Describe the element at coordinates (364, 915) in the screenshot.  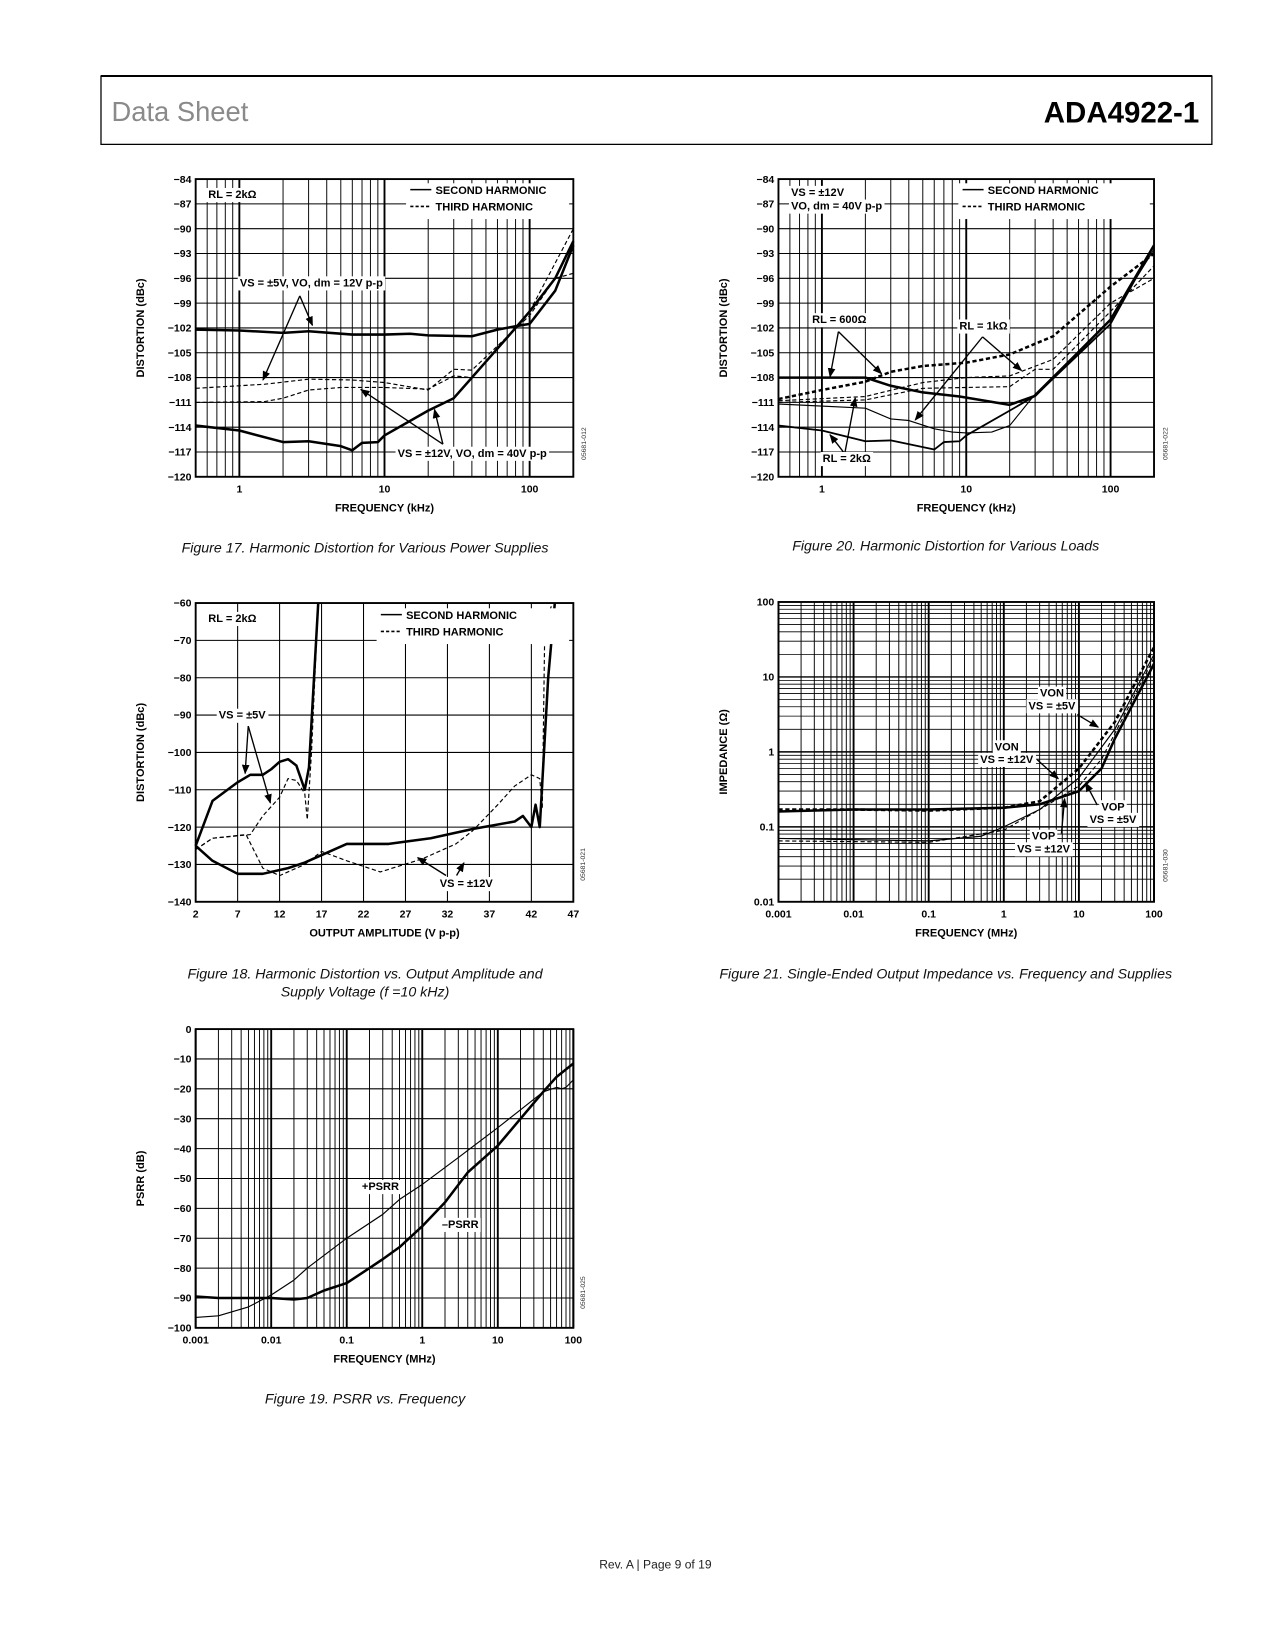
I see `x-tick-label: 22` at that location.